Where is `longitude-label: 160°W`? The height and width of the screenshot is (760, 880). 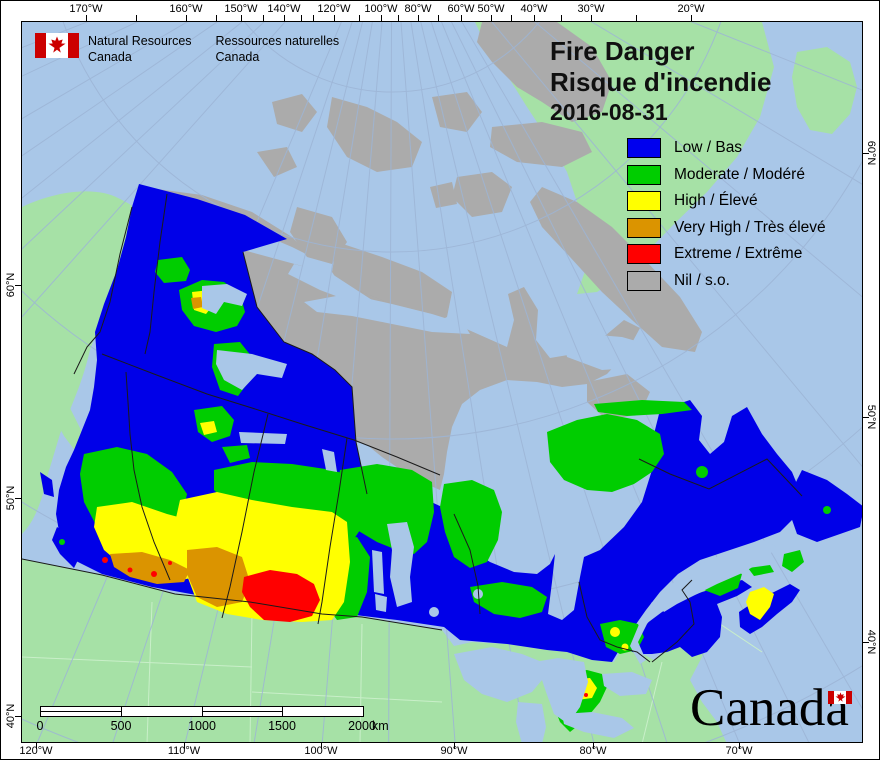 longitude-label: 160°W is located at coordinates (186, 9).